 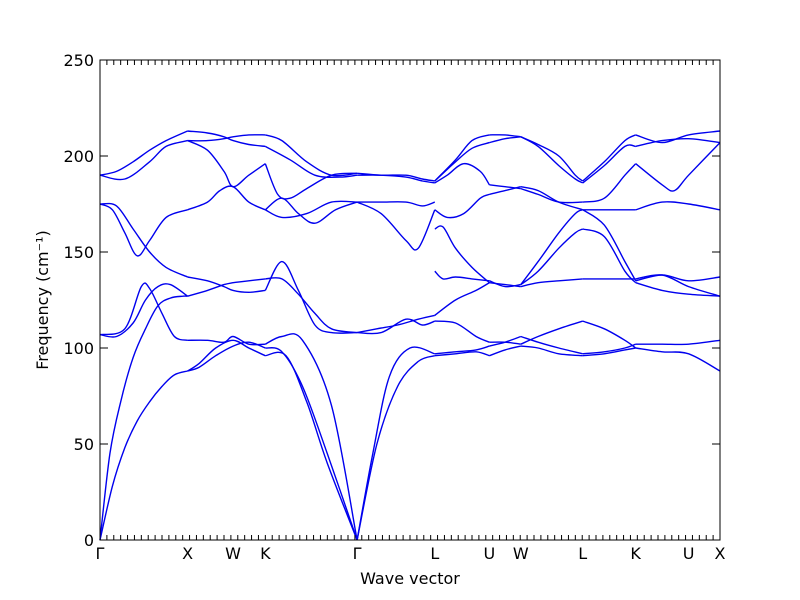 I want to click on y-tick-label: 200, so click(x=78, y=156).